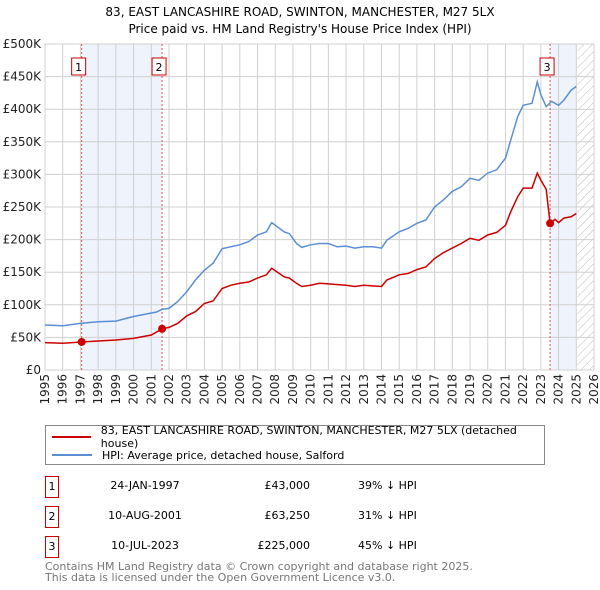 The image size is (600, 590). What do you see at coordinates (71, 437) in the screenshot?
I see `legend-swatch-red` at bounding box center [71, 437].